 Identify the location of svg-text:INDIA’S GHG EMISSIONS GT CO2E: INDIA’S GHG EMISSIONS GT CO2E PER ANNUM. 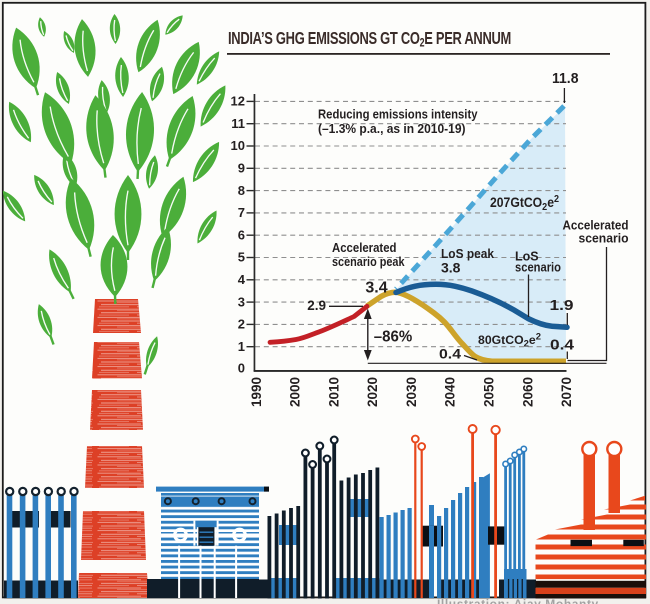
(369, 39).